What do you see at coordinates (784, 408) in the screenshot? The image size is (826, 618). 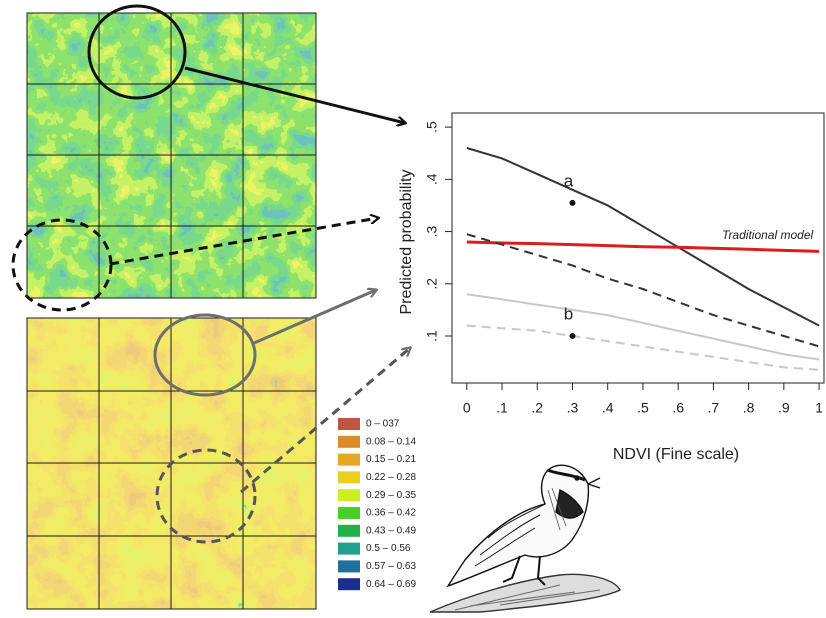 I see `x-tick-label: .9` at bounding box center [784, 408].